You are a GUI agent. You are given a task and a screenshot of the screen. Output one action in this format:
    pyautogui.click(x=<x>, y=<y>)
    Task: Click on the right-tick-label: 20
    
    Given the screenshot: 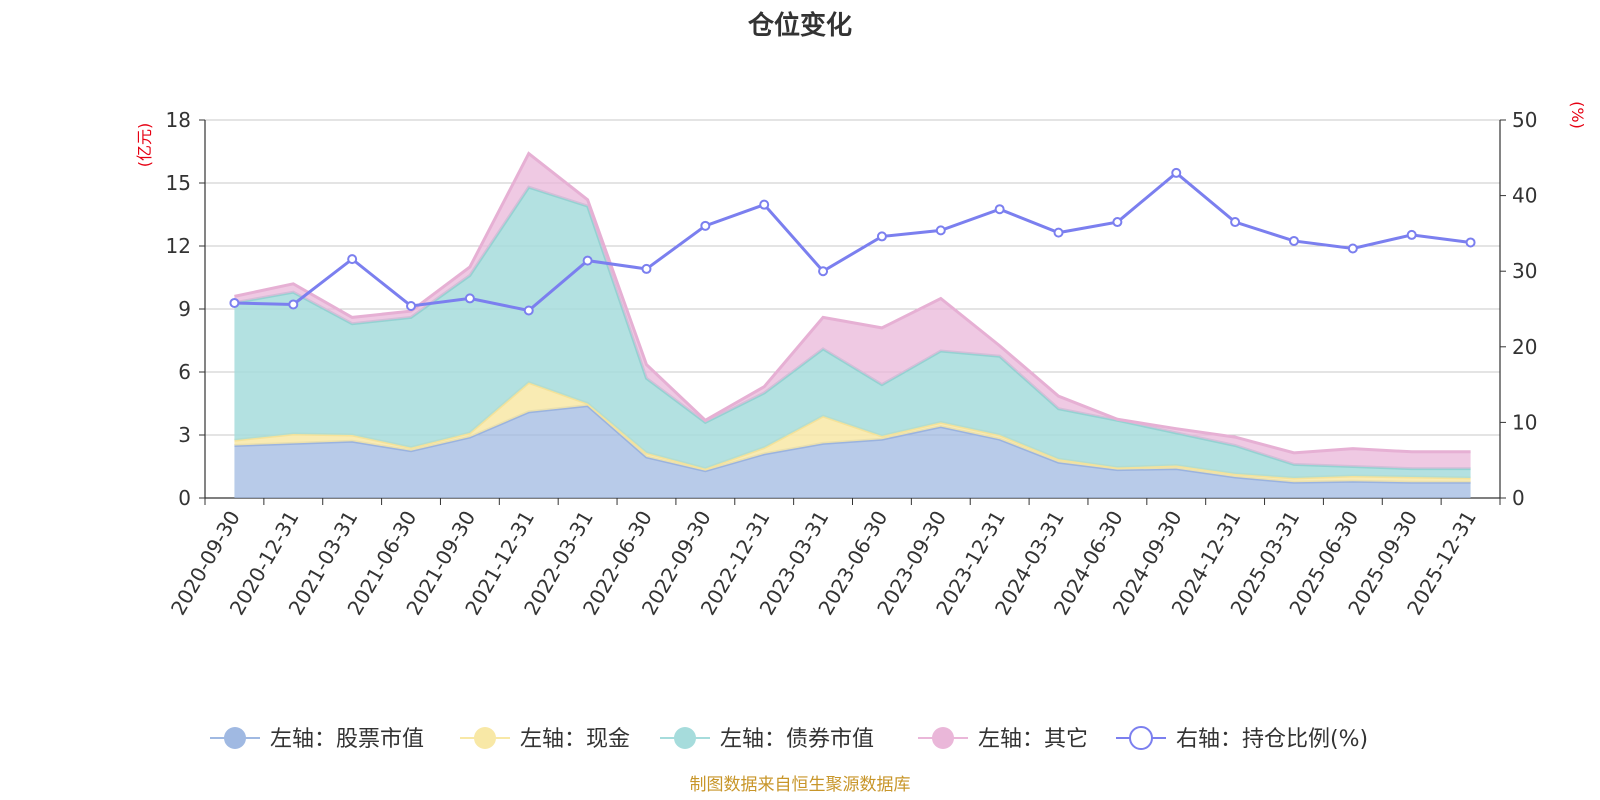 What is the action you would take?
    pyautogui.click(x=1524, y=347)
    